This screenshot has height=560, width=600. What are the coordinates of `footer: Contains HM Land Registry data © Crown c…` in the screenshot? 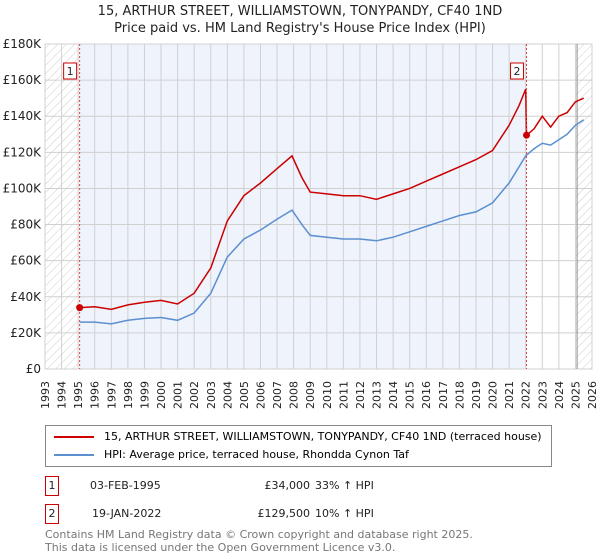 It's located at (259, 541).